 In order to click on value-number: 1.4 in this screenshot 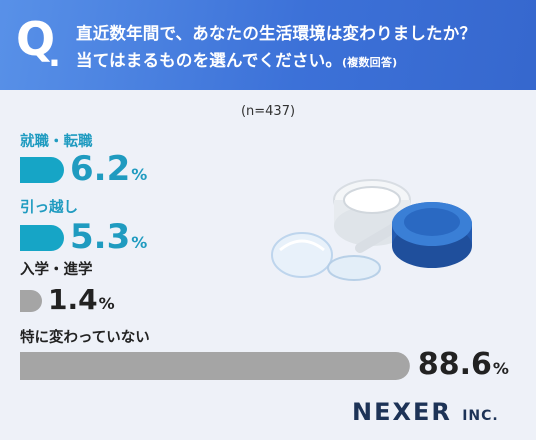, I will do `click(73, 300)`.